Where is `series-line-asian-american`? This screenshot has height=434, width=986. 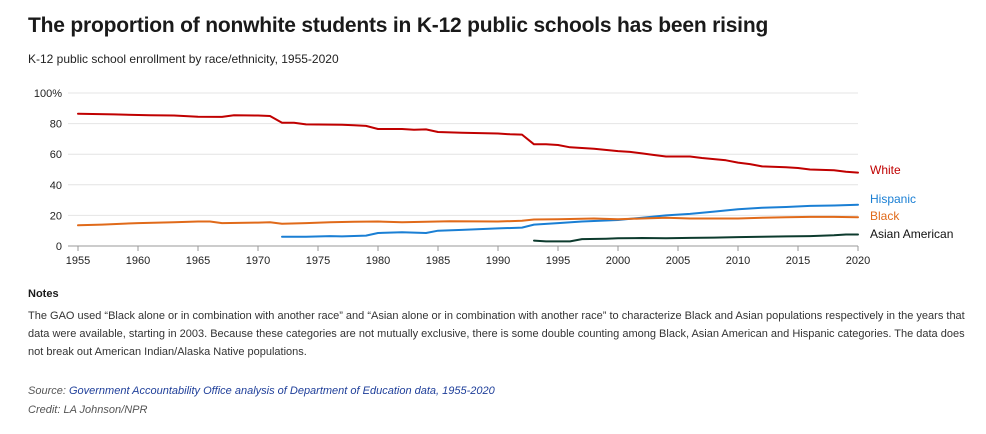
series-line-asian-american is located at coordinates (696, 238).